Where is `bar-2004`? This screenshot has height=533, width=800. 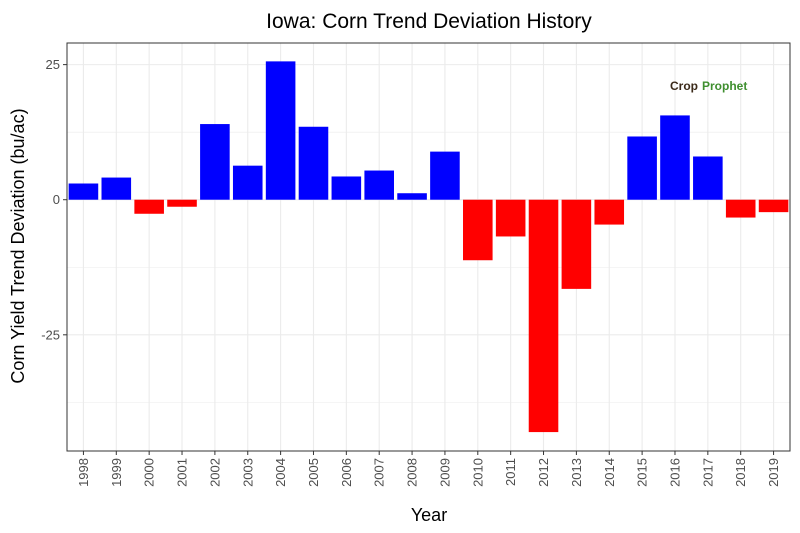 bar-2004 is located at coordinates (280, 130).